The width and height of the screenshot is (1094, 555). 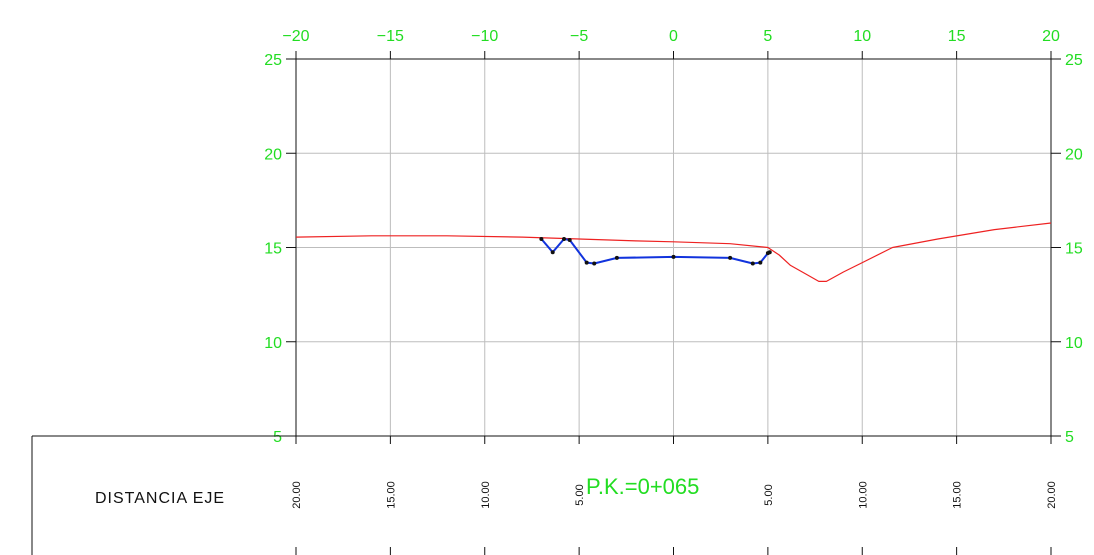 I want to click on x-tick-label: 10, so click(x=862, y=36).